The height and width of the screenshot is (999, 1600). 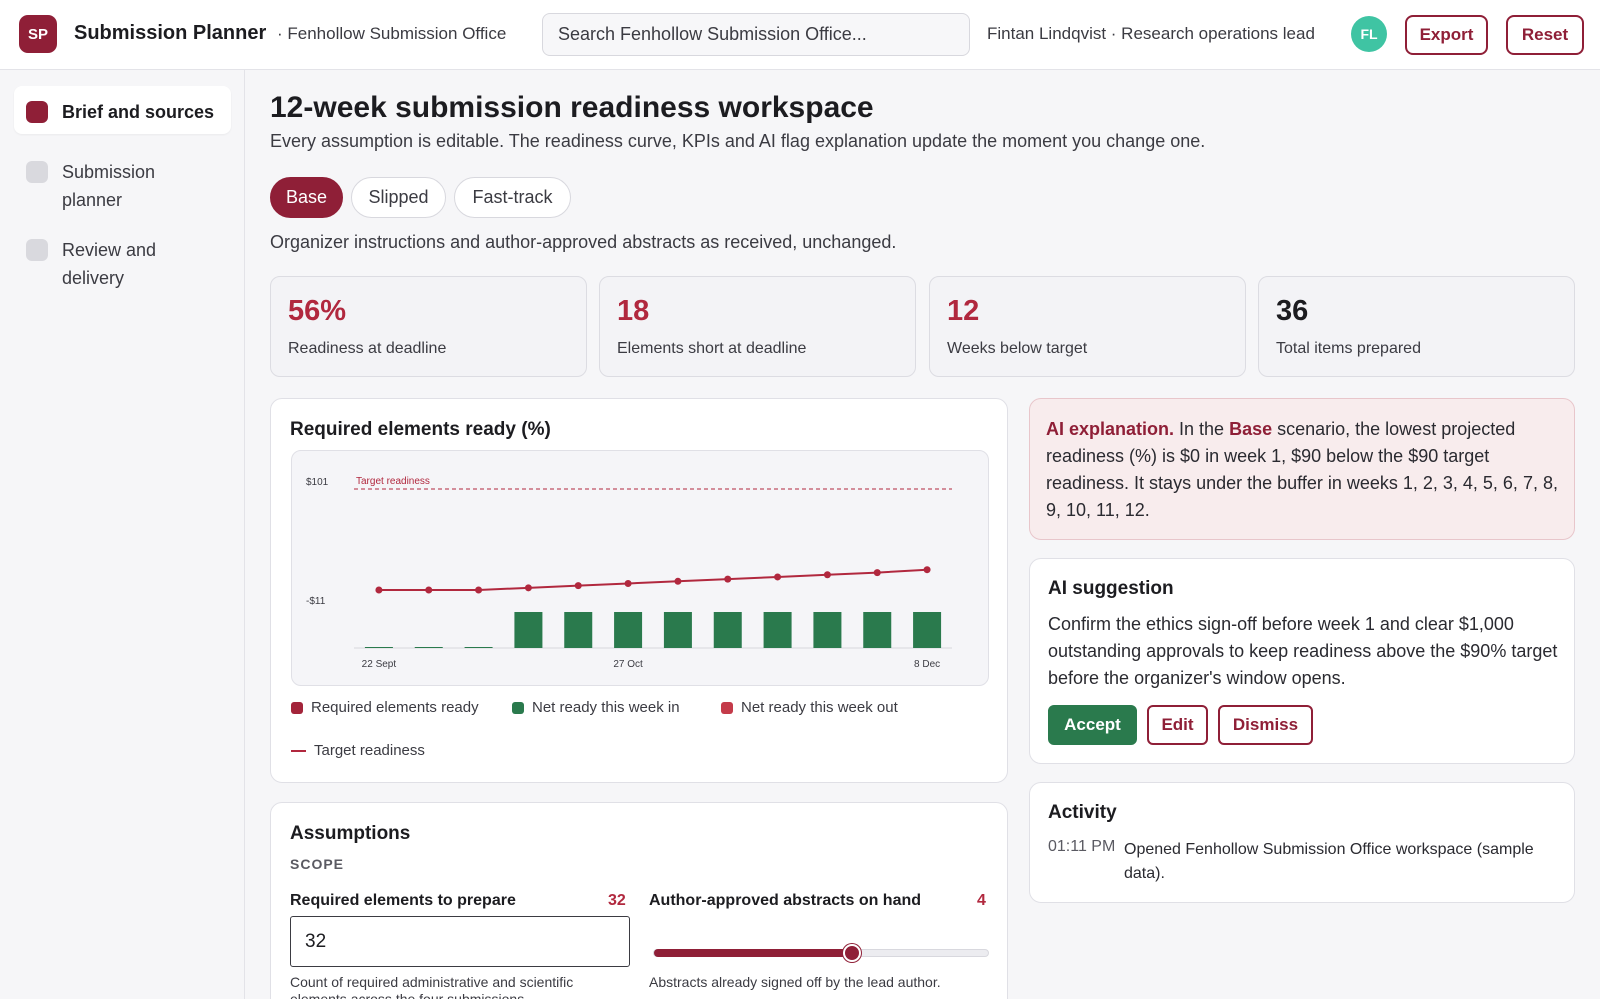 I want to click on x-tick-label: 27 Oct, so click(x=628, y=664).